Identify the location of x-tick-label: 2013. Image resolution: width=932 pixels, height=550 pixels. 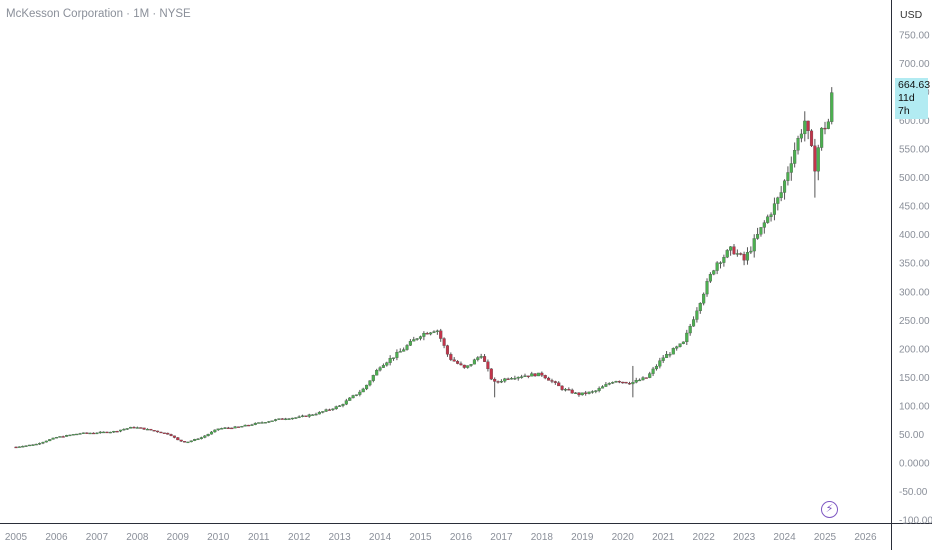
(339, 537).